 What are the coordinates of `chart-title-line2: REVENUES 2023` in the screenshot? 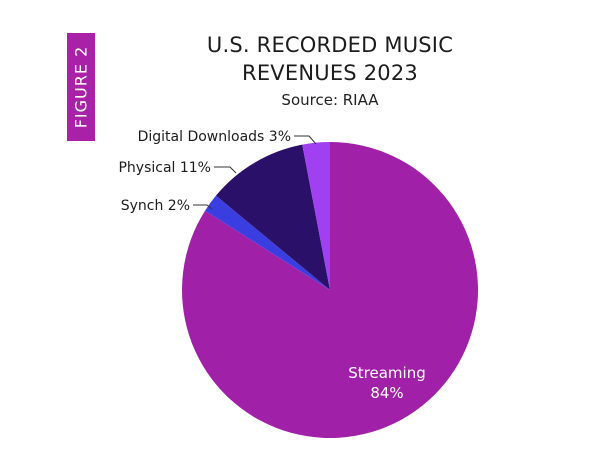 It's located at (330, 73).